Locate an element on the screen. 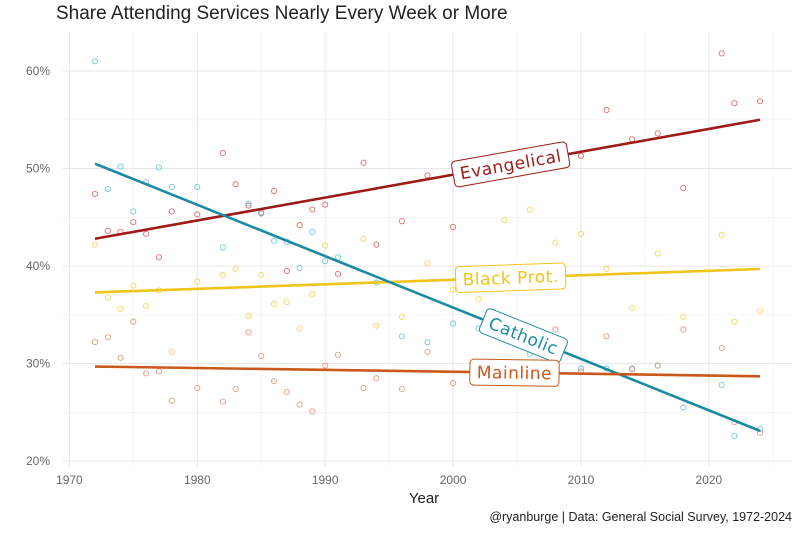 This screenshot has height=533, width=800. catholic-label: Catholic is located at coordinates (523, 336).